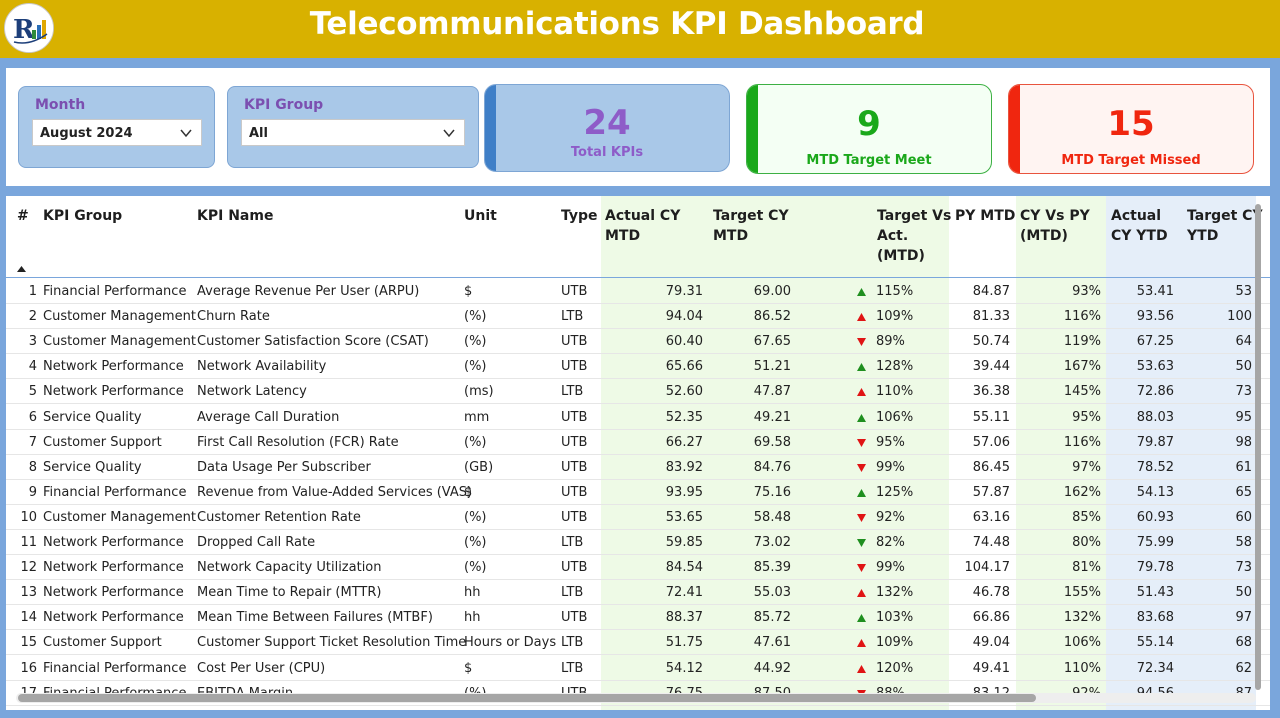 The image size is (1280, 718). I want to click on cell-actual-cy-ytd: 53.63, so click(1155, 367).